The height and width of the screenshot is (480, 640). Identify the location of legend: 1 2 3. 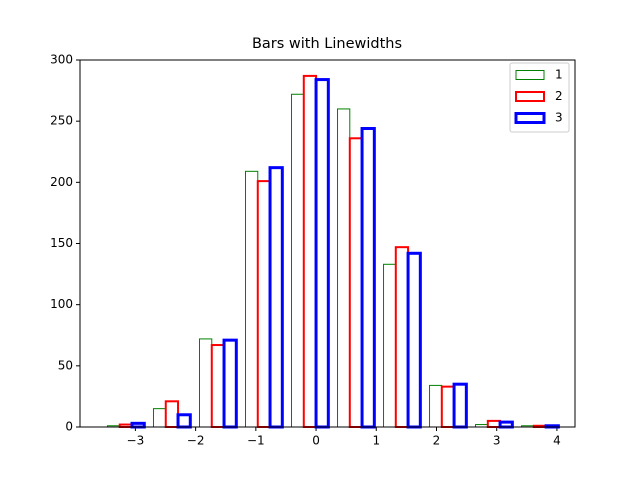
(539, 97).